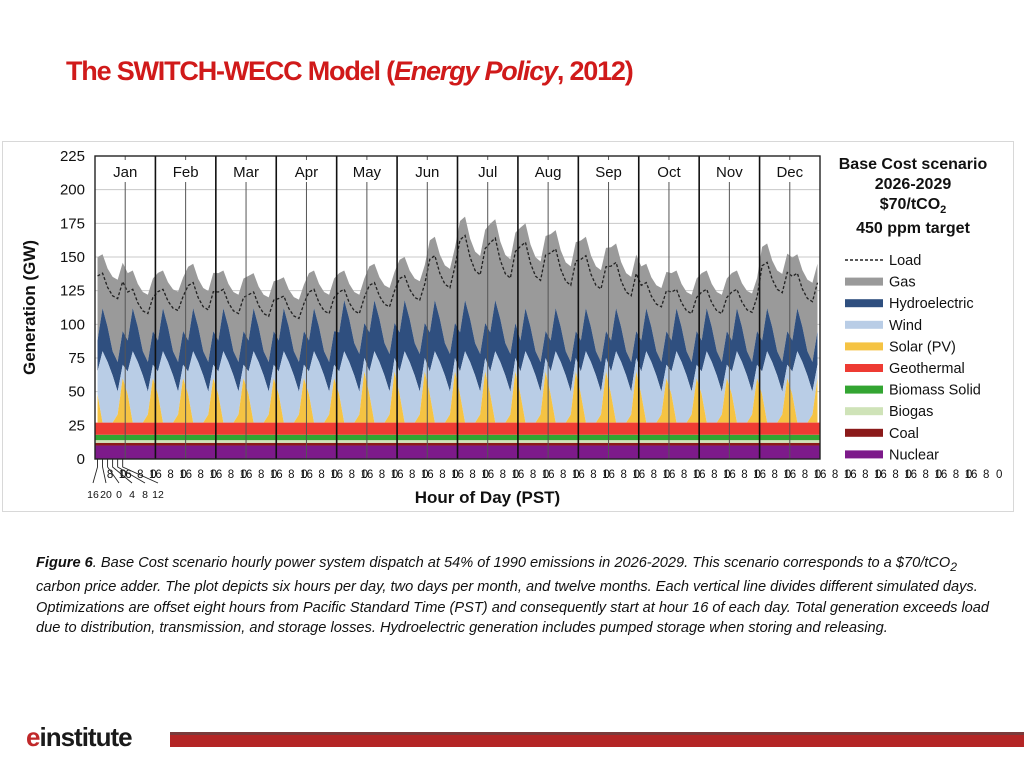 The image size is (1024, 768). What do you see at coordinates (72, 257) in the screenshot?
I see `y-tick-label: 150` at bounding box center [72, 257].